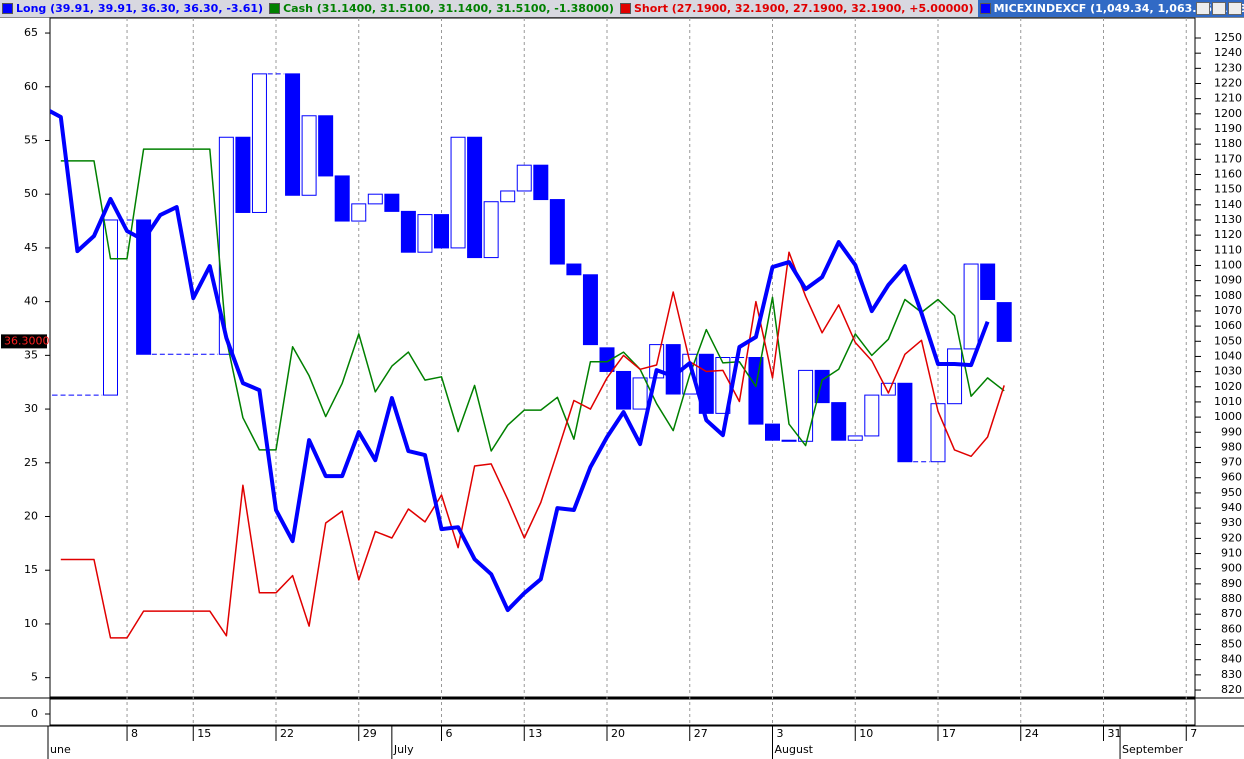  What do you see at coordinates (1231, 477) in the screenshot?
I see `y2-tick-label: 960` at bounding box center [1231, 477].